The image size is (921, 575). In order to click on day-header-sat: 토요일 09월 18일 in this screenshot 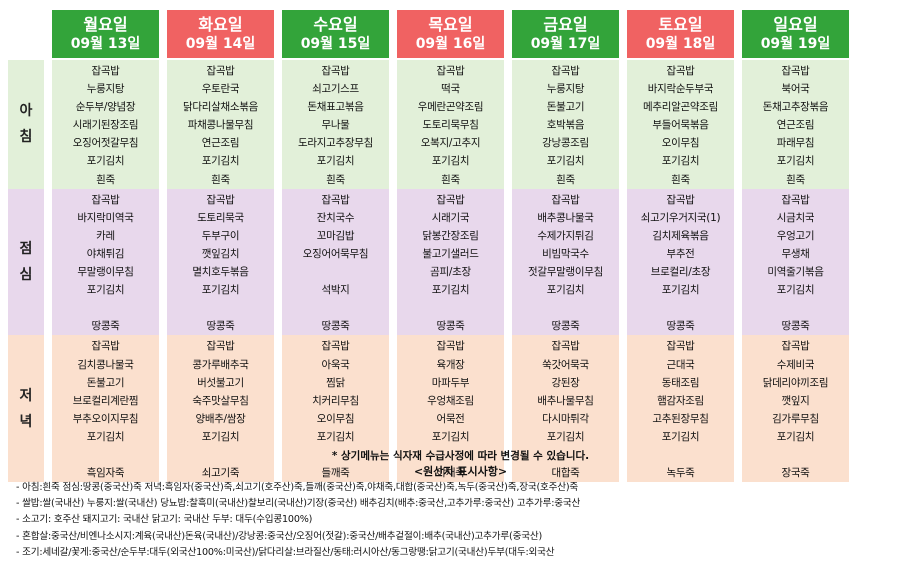, I will do `click(680, 34)`.